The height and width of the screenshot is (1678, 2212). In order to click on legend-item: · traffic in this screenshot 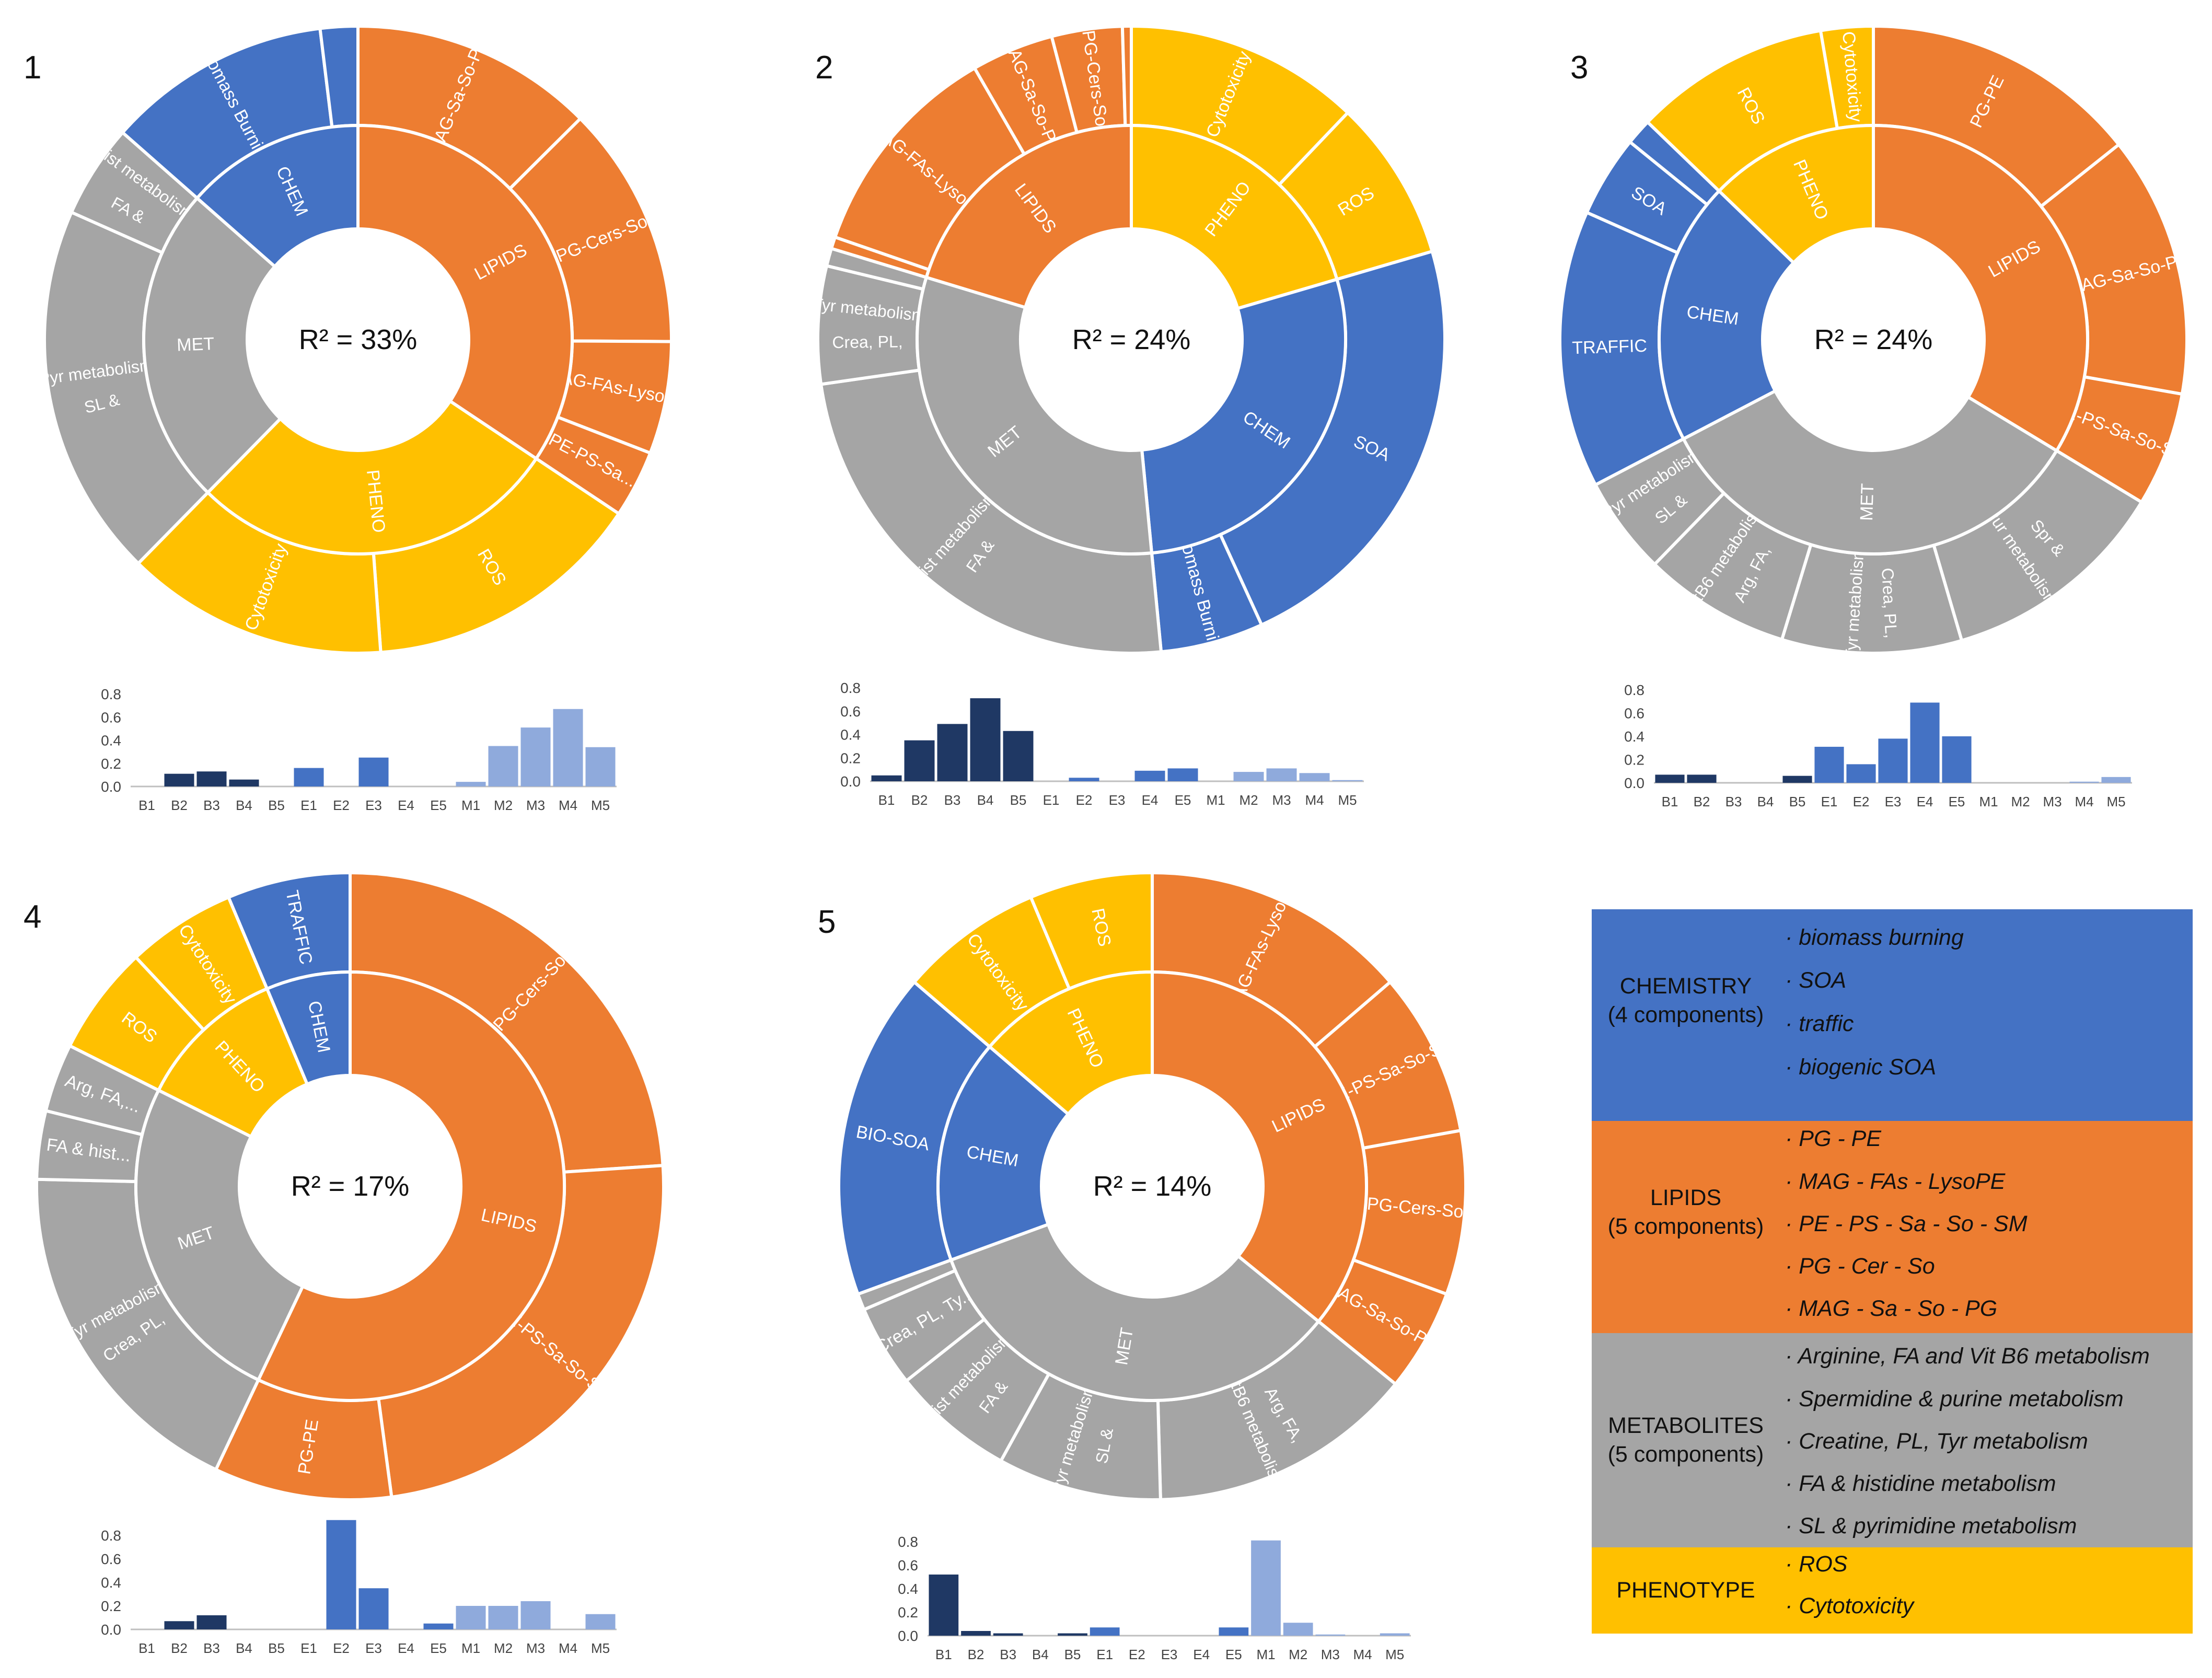, I will do `click(1820, 1023)`.